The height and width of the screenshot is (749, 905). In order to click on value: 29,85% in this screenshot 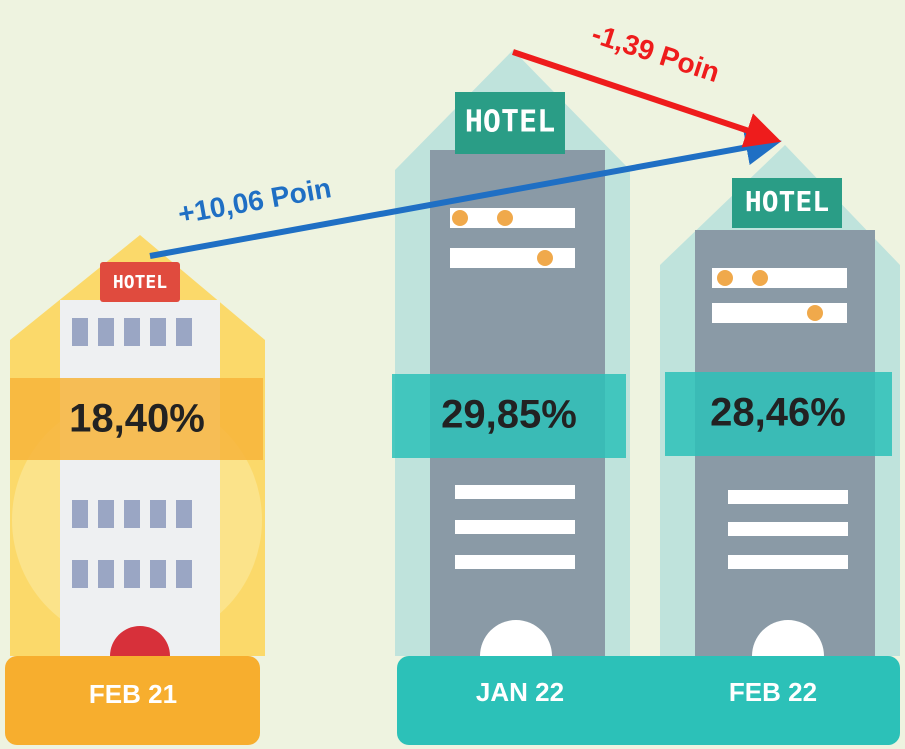, I will do `click(509, 415)`.